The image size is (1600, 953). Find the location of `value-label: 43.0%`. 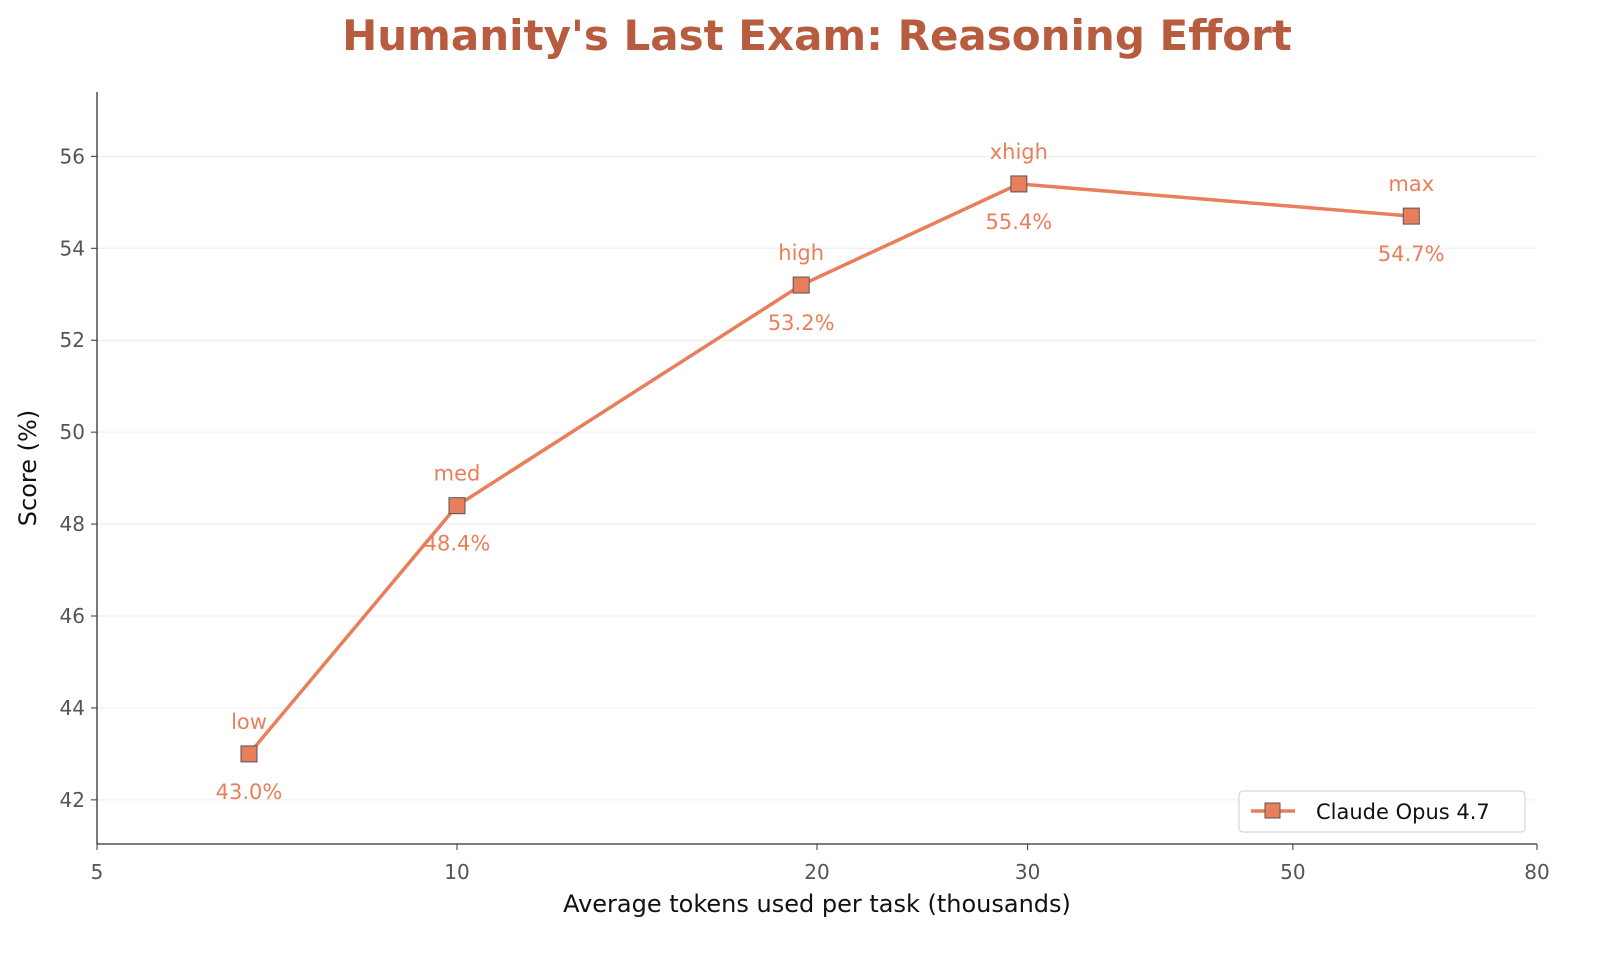

value-label: 43.0% is located at coordinates (249, 792).